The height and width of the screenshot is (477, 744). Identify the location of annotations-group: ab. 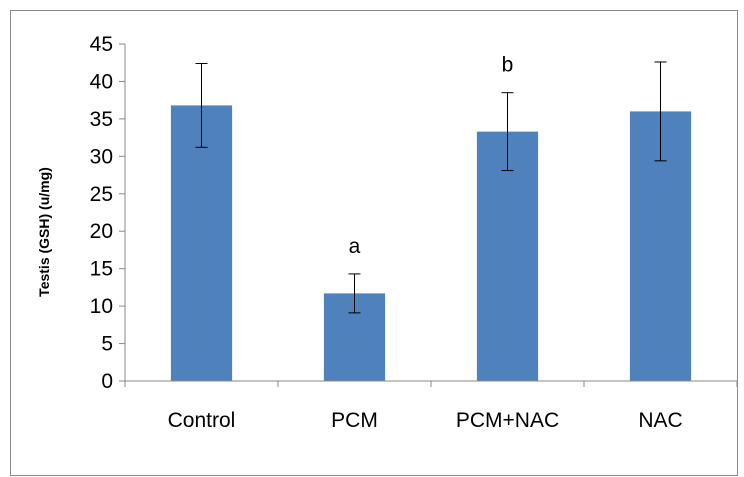
(431, 156).